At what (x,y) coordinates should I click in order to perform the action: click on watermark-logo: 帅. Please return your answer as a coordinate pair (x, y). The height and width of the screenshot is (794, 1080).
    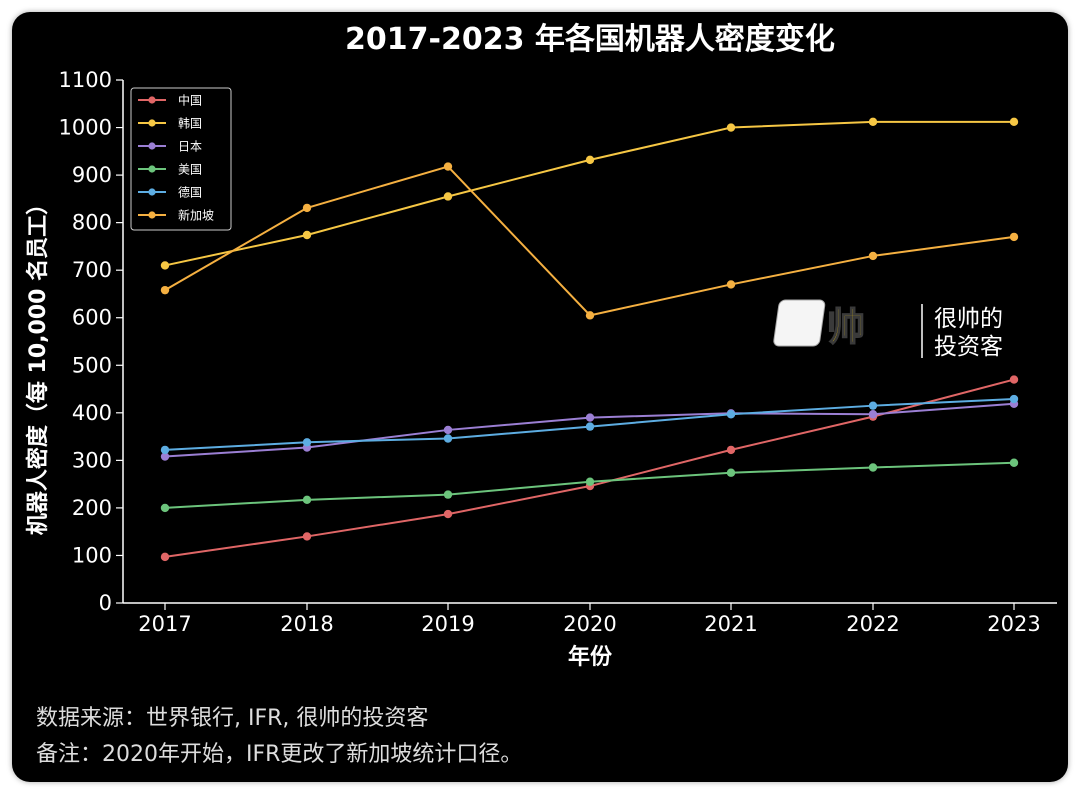
    Looking at the image, I should click on (819, 324).